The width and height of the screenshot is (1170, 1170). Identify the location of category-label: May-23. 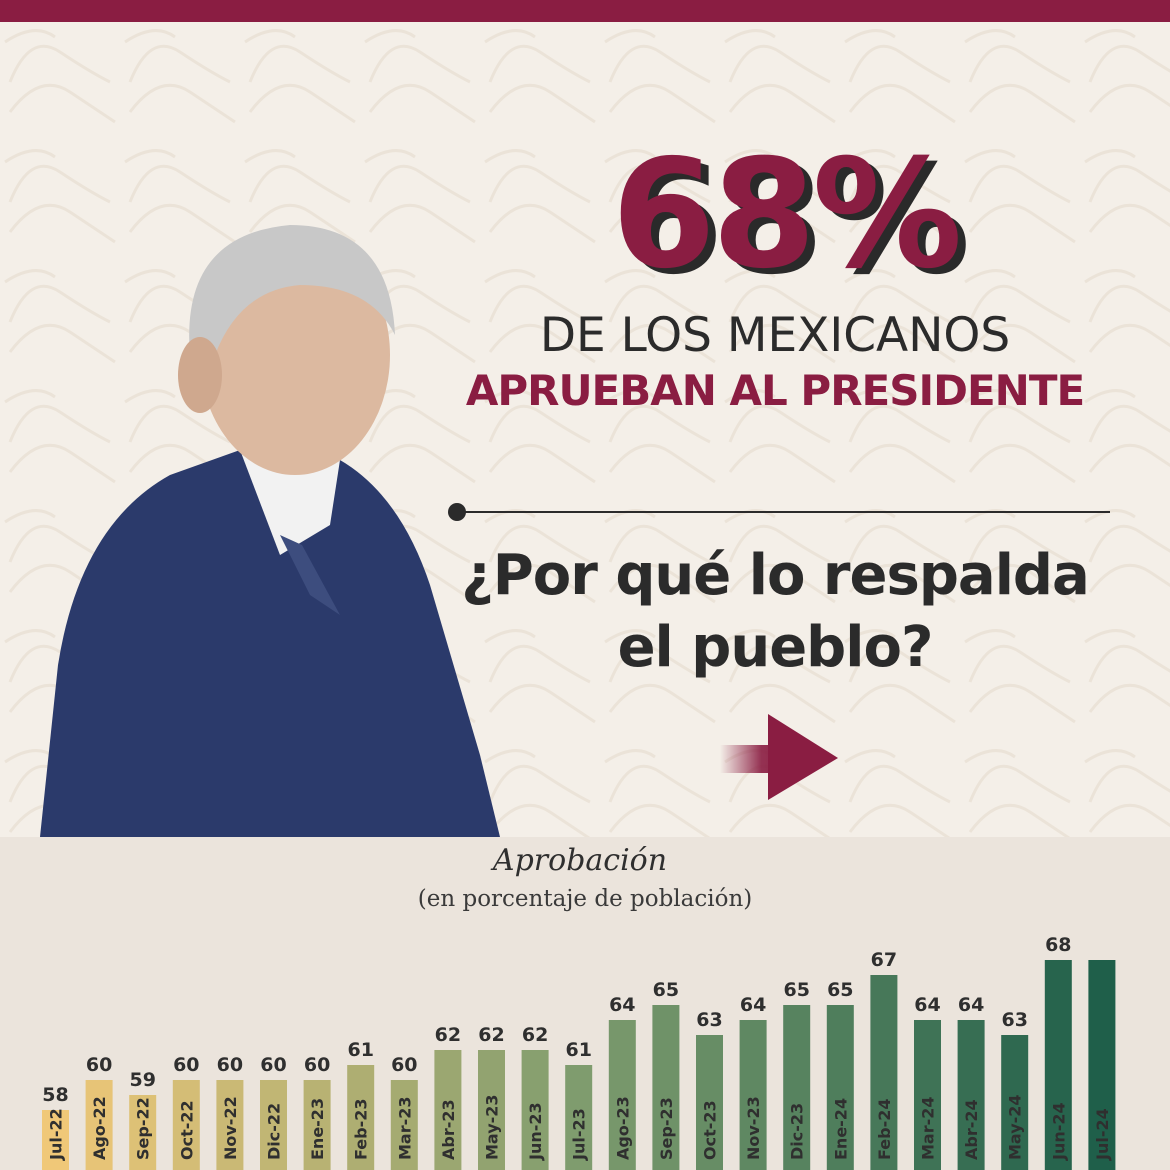
(492, 1127).